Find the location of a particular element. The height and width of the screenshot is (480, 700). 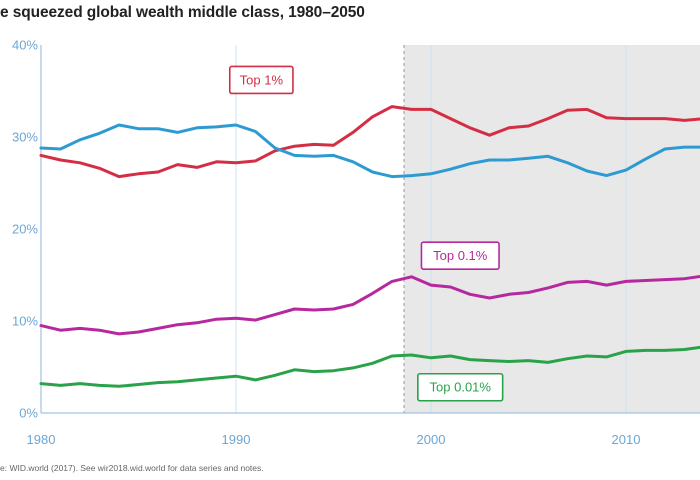

callout-label: Top 1% is located at coordinates (262, 79).